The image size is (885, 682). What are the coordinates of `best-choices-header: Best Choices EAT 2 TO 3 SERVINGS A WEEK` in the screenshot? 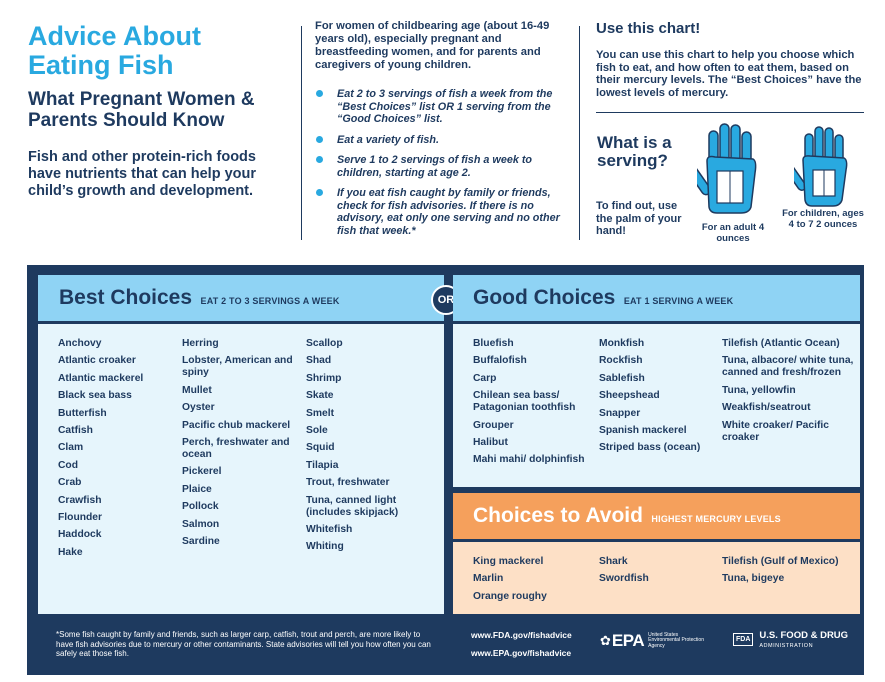 It's located at (241, 298).